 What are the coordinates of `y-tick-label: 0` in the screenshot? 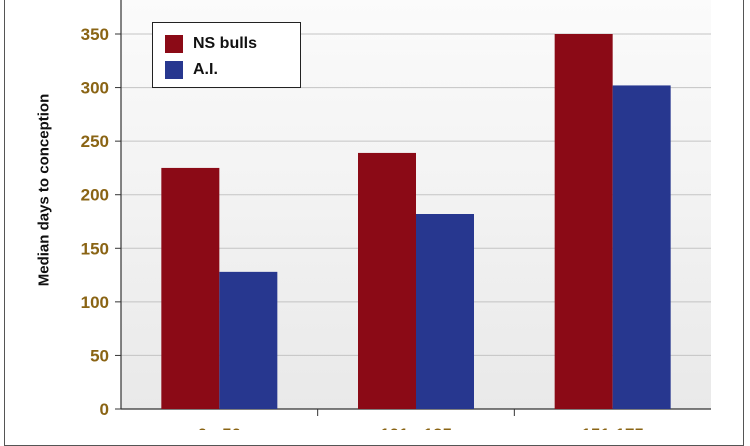 It's located at (104, 409).